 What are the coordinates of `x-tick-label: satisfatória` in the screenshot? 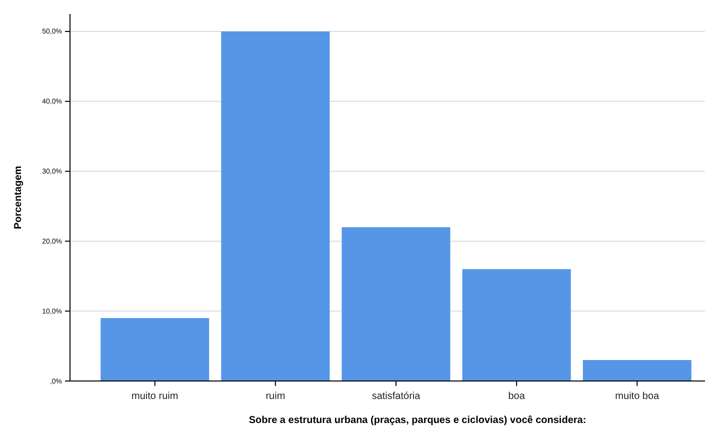 It's located at (396, 396).